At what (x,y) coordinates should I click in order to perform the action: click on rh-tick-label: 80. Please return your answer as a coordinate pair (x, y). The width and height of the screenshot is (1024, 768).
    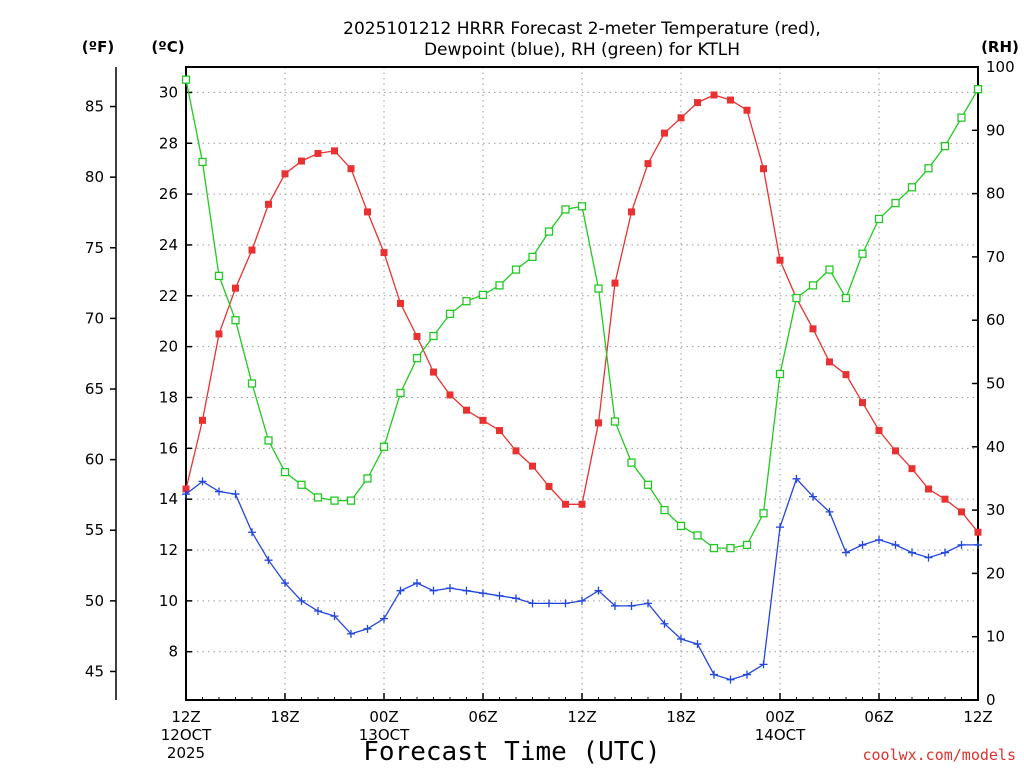
    Looking at the image, I should click on (995, 194).